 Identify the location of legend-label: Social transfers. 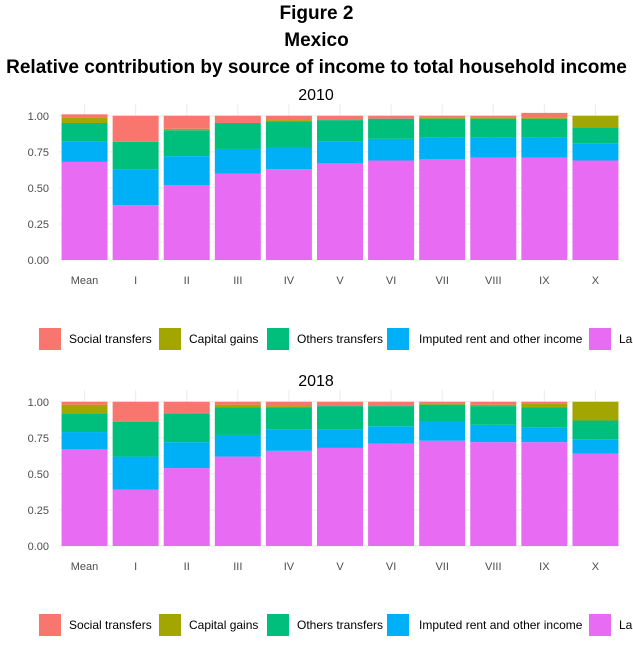
(110, 339).